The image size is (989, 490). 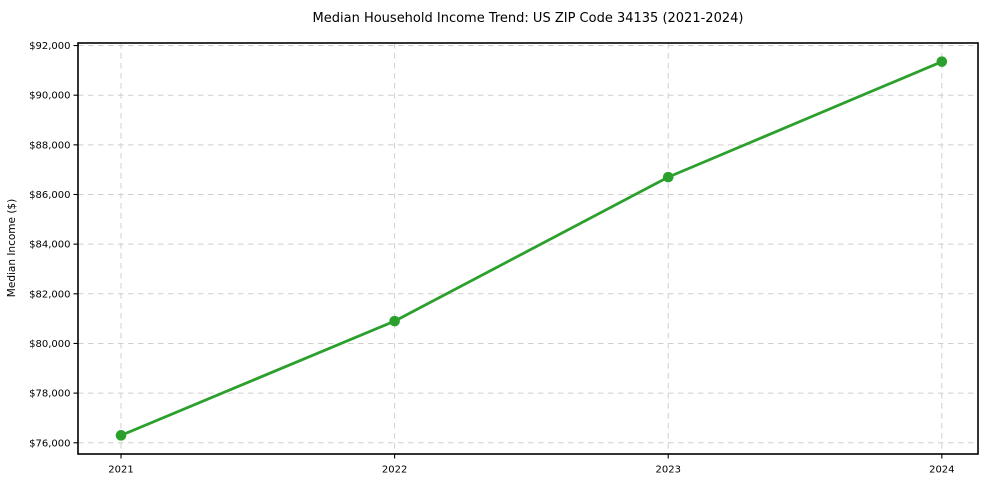 I want to click on y-tick-label: $84,000, so click(x=49, y=245).